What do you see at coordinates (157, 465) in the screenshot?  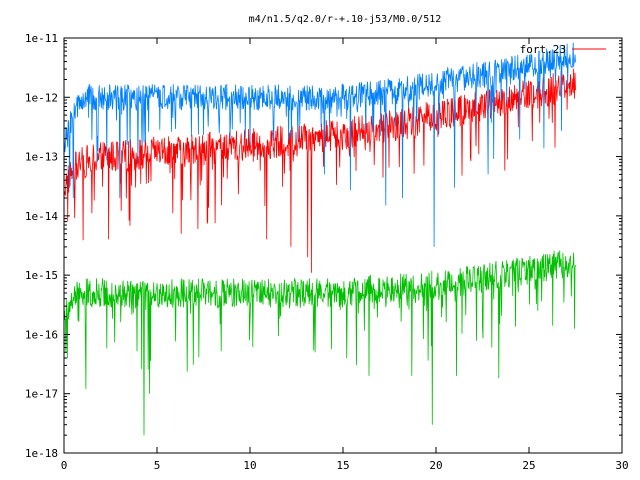 I see `x-tick-label-1: 5` at bounding box center [157, 465].